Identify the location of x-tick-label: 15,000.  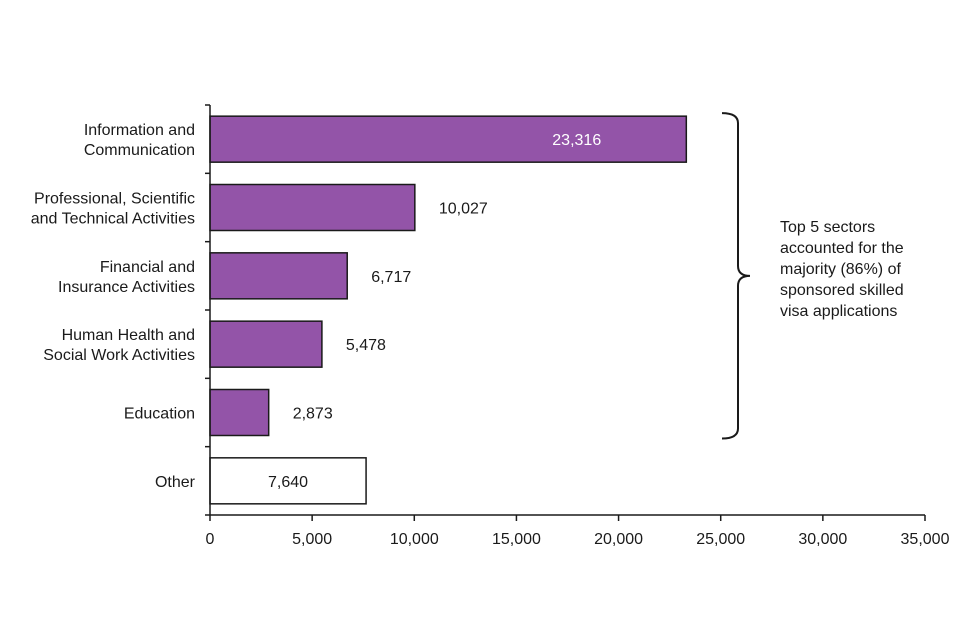
(516, 539).